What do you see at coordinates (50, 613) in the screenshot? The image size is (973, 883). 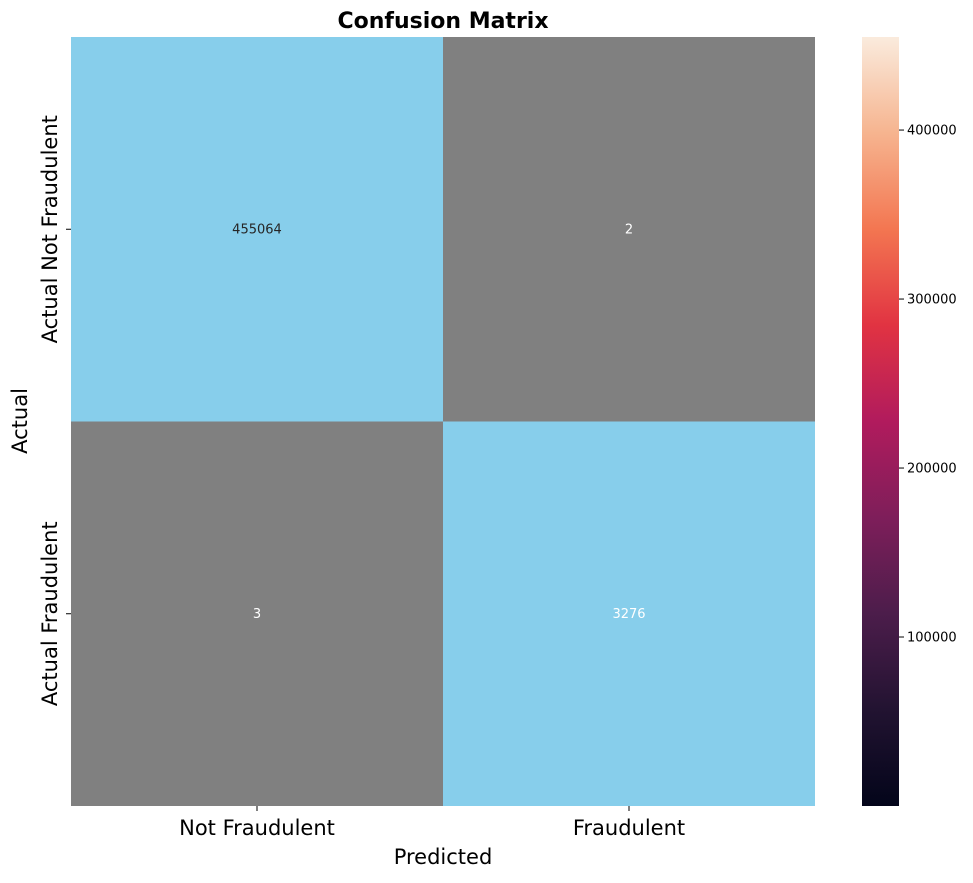 I see `y-tick-label: Actual Fraudulent` at bounding box center [50, 613].